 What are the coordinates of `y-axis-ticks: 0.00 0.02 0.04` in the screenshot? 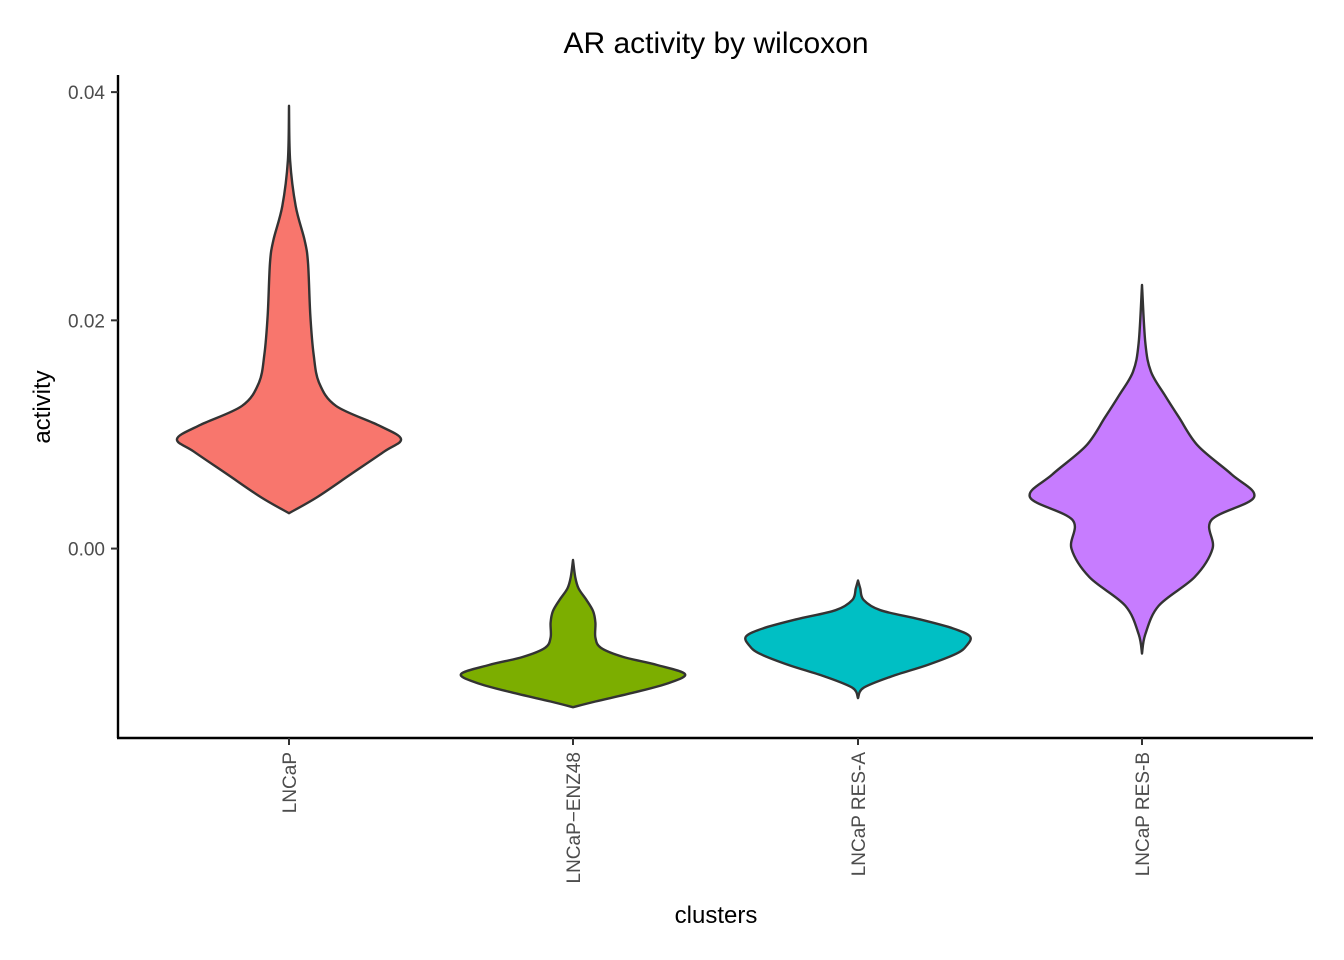 It's located at (93, 322).